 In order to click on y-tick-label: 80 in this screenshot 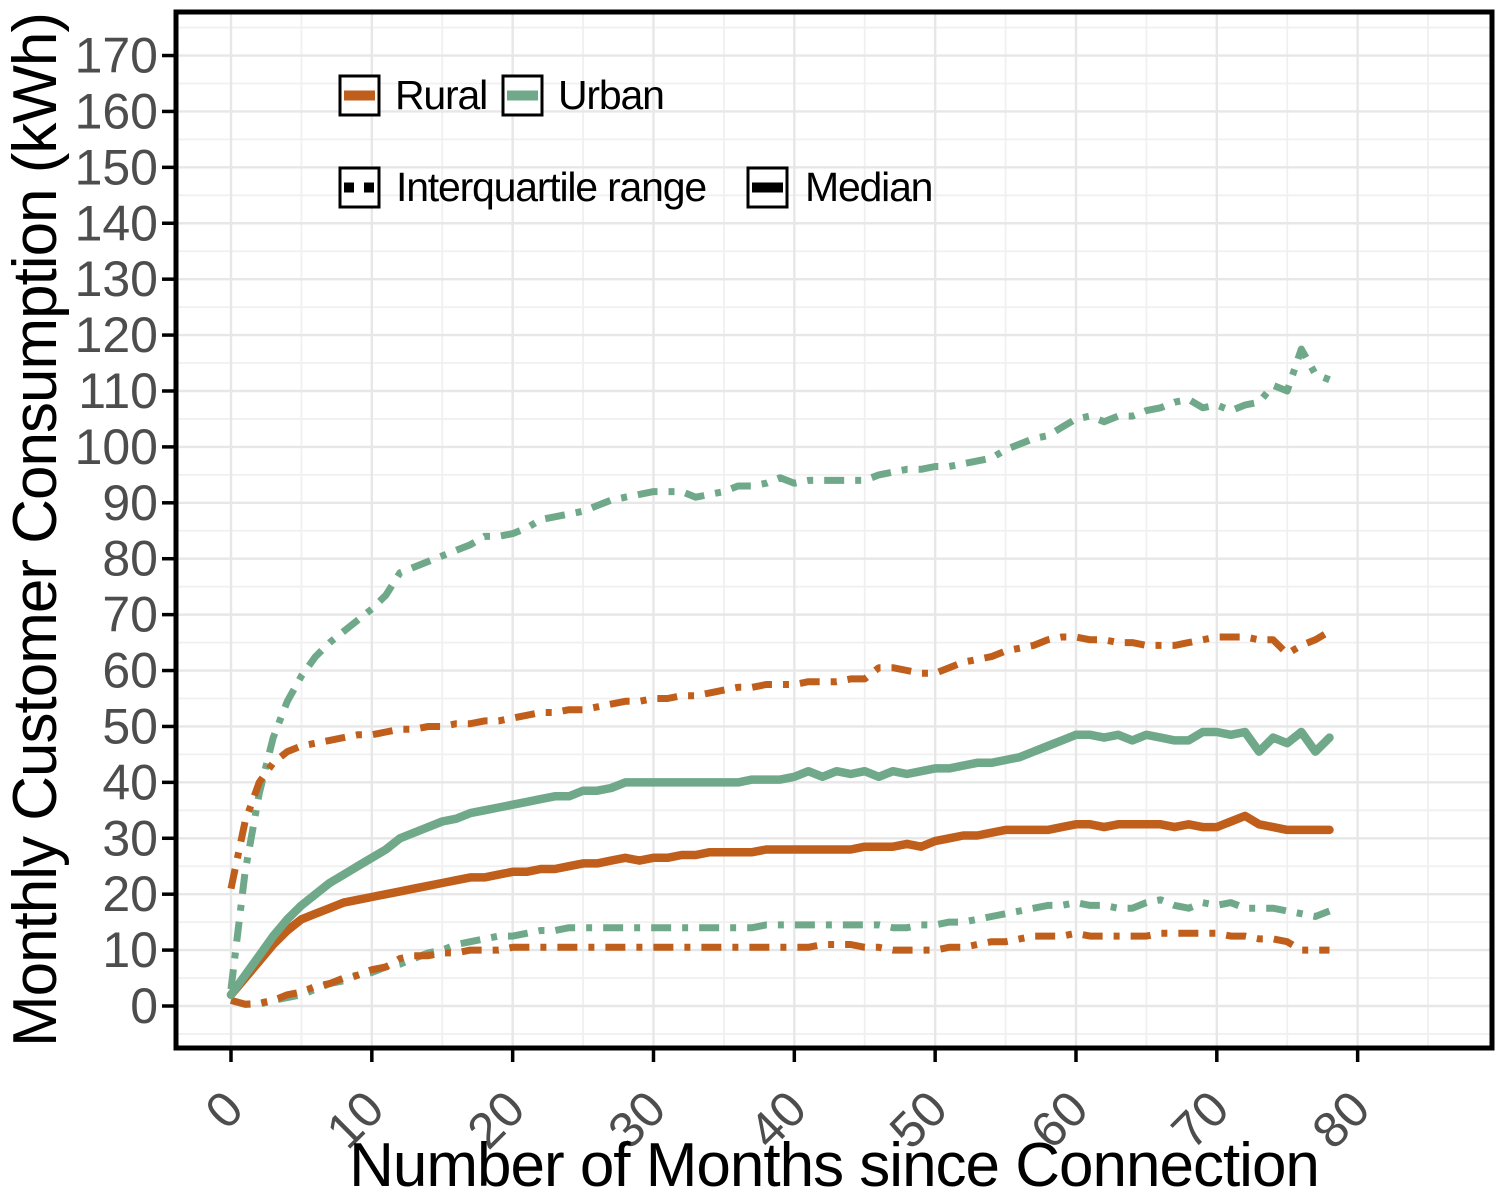, I will do `click(130, 559)`.